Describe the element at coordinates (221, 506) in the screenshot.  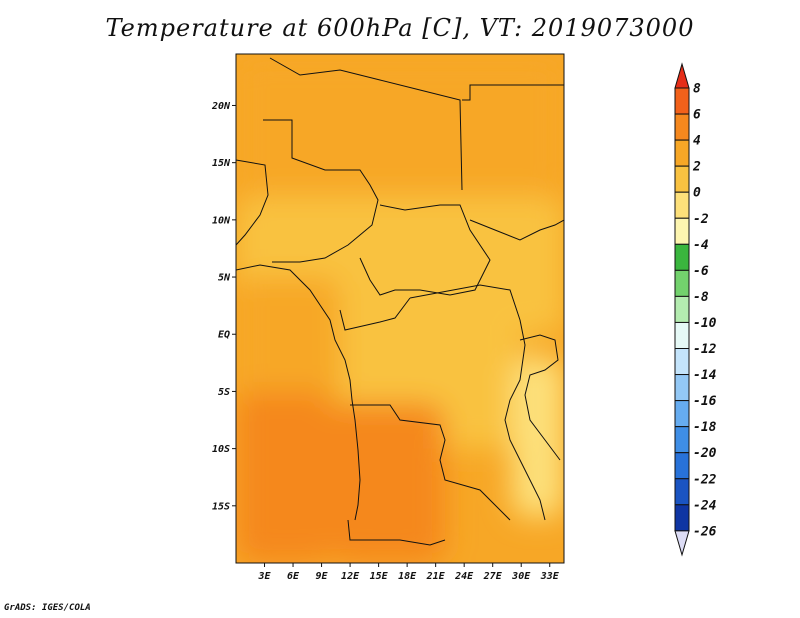
I see `y-tick-label: 15S` at that location.